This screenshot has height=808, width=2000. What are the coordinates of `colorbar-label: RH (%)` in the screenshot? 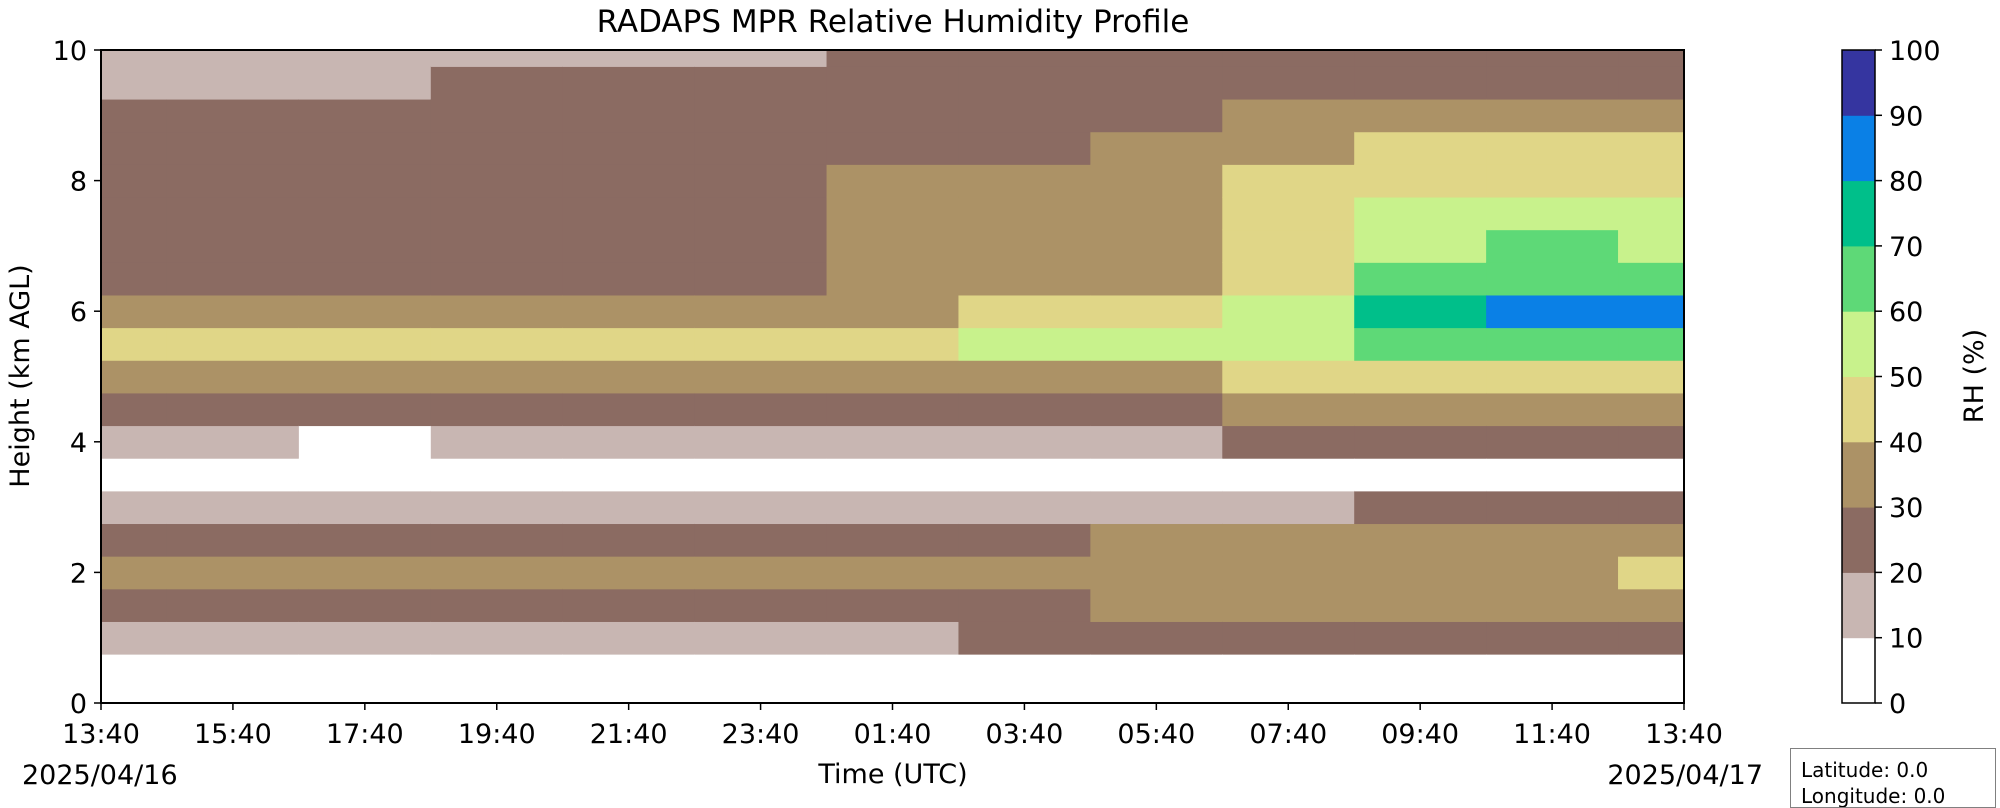 It's located at (1974, 376).